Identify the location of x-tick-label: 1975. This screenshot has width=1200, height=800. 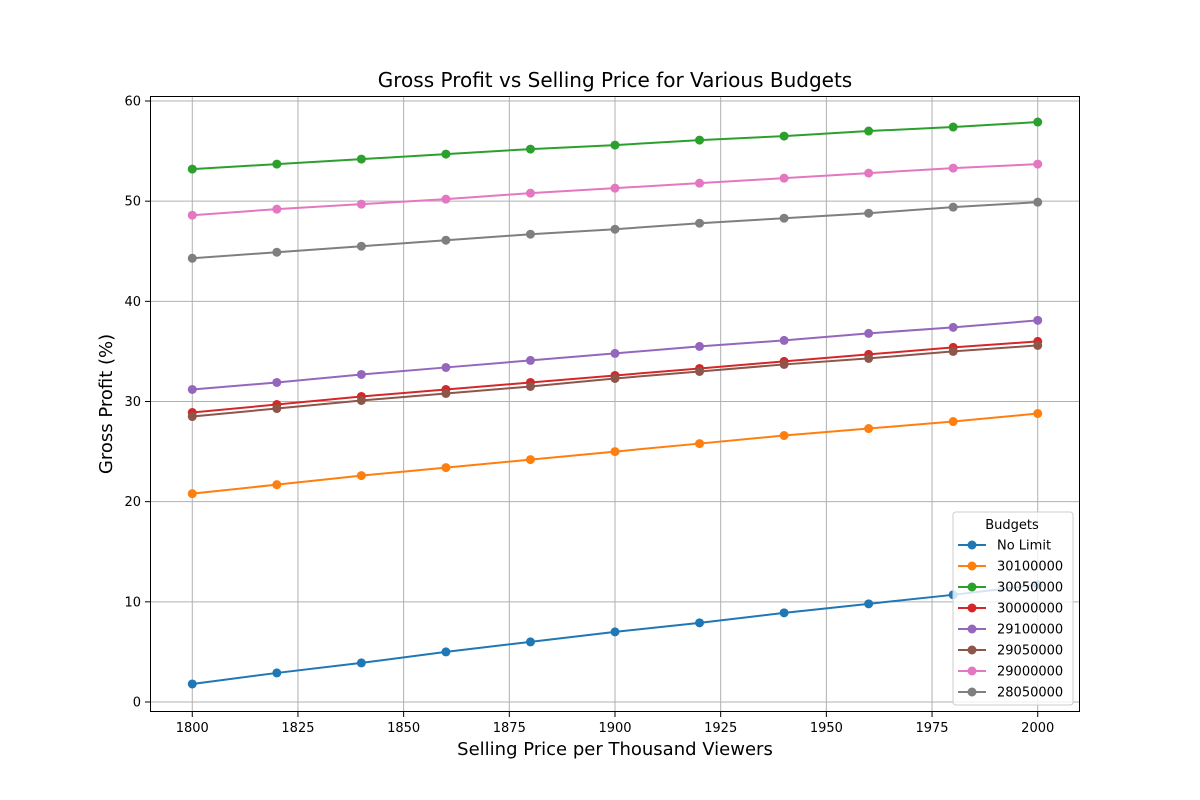
(931, 728).